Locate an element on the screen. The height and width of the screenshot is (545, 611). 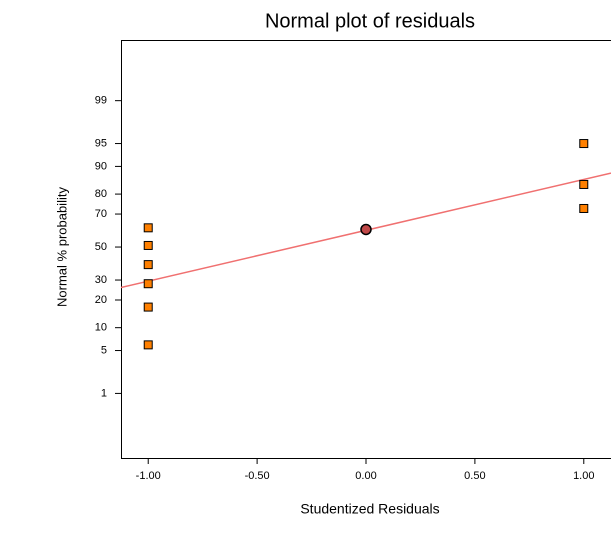
chart-title: Normal plot of residuals is located at coordinates (370, 21).